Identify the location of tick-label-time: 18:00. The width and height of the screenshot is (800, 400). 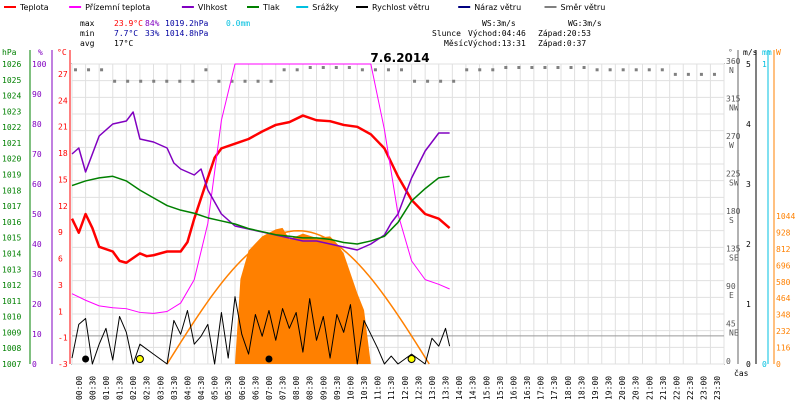
(568, 388).